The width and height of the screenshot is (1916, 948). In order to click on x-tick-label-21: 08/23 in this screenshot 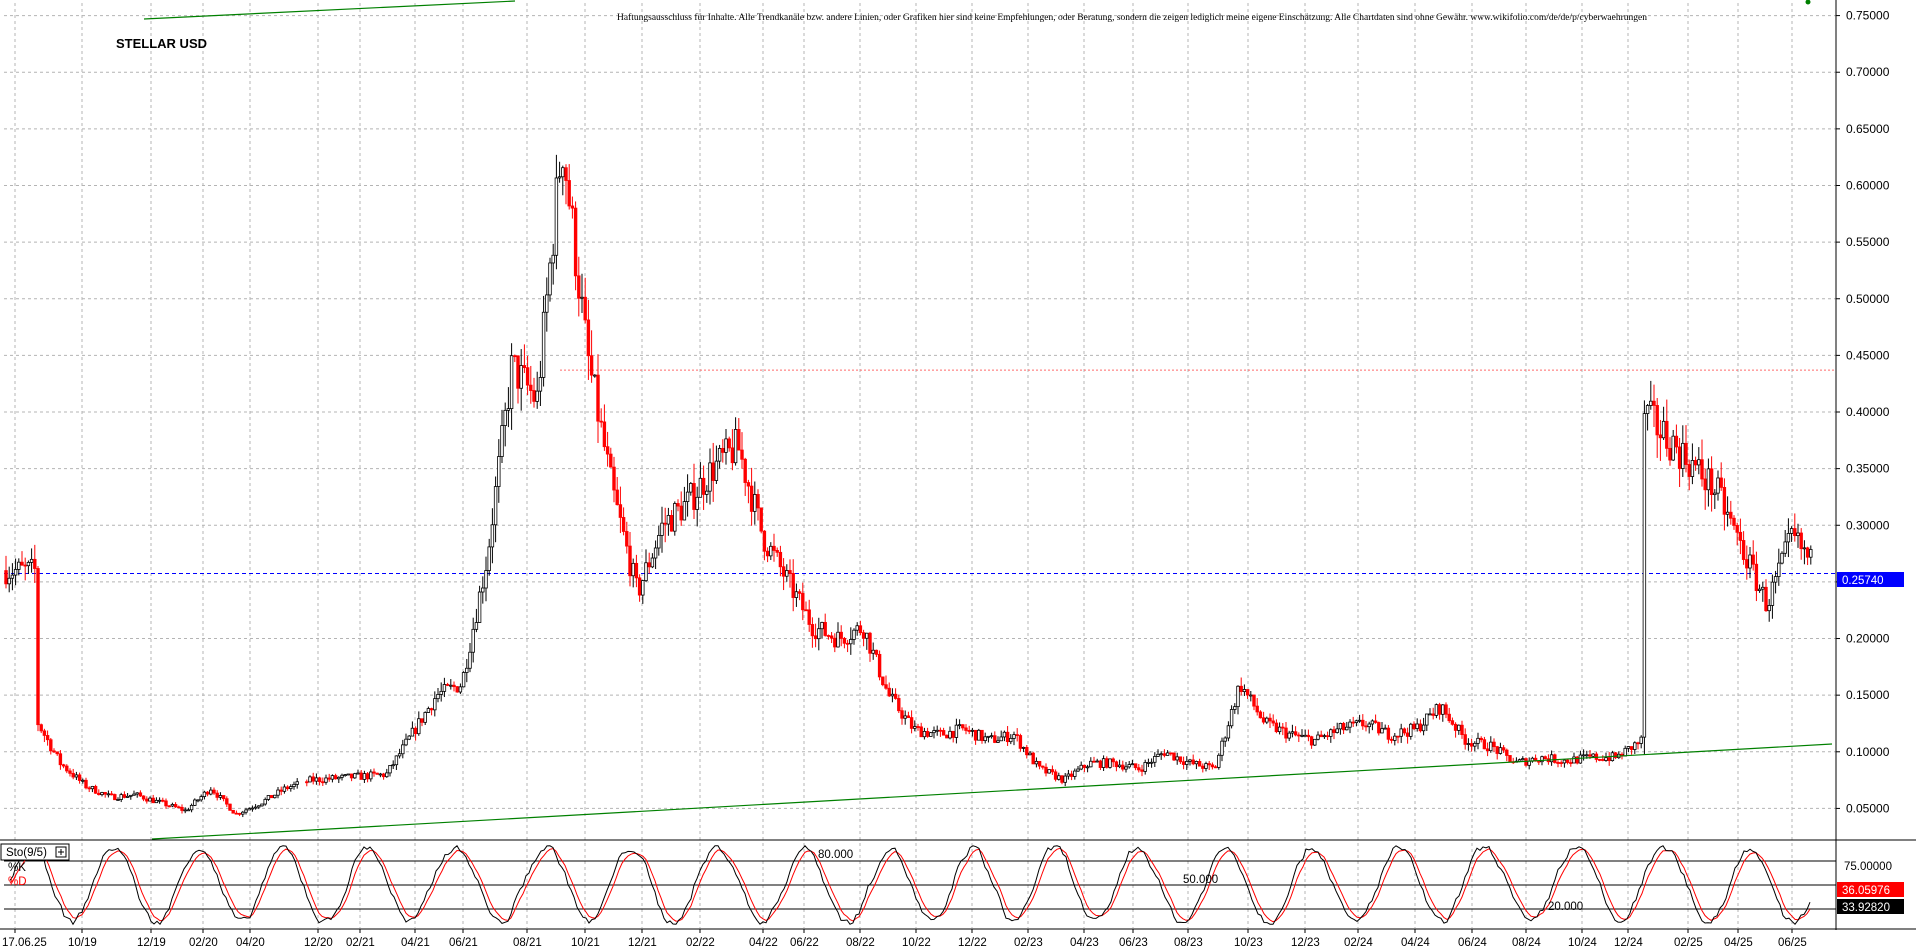, I will do `click(1188, 942)`.